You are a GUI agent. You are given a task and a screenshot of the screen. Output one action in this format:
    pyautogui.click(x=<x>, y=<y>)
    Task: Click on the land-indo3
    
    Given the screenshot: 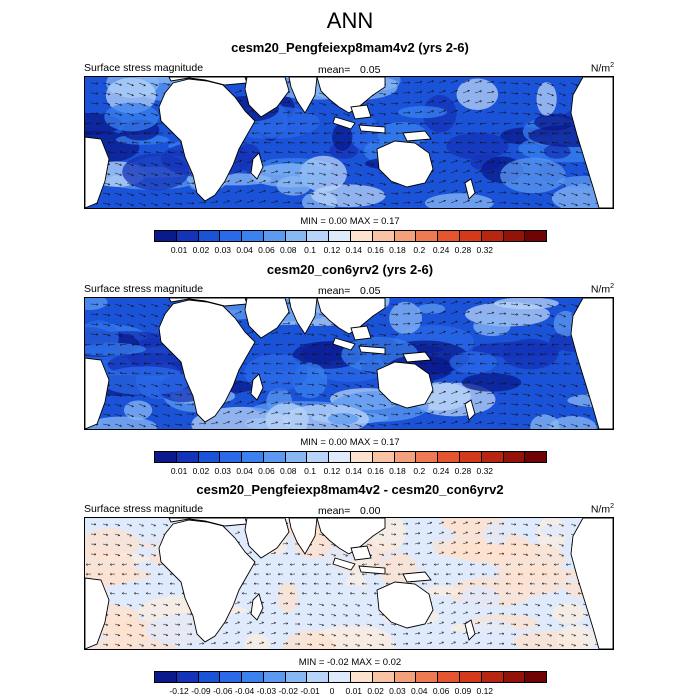 What is the action you would take?
    pyautogui.click(x=361, y=333)
    